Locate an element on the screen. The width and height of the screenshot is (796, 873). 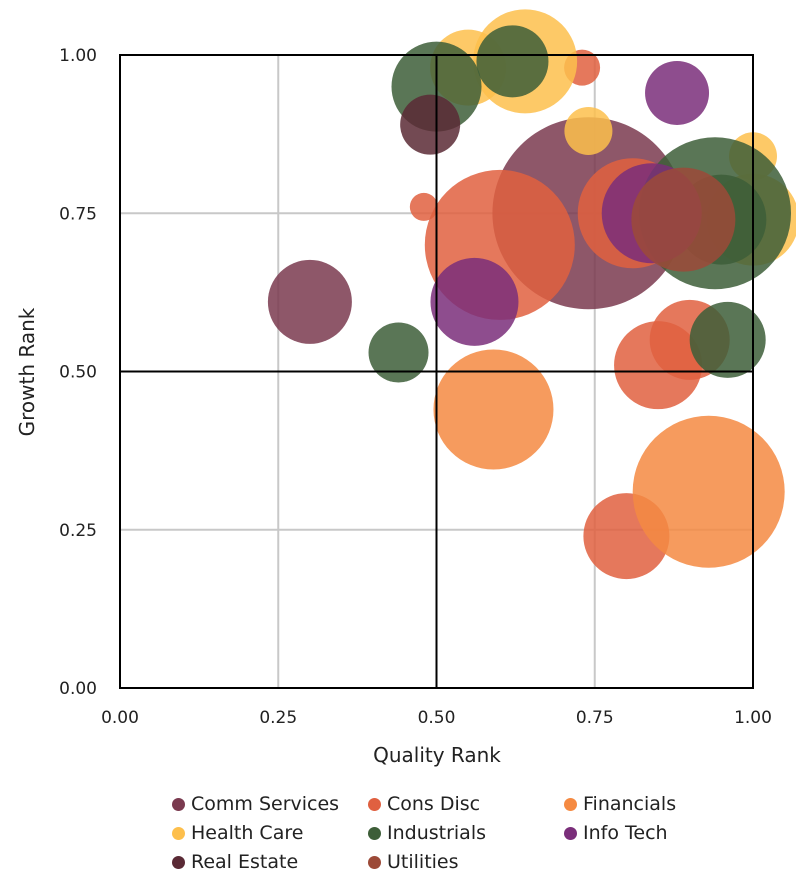
legend-item: Info Tech is located at coordinates (616, 833).